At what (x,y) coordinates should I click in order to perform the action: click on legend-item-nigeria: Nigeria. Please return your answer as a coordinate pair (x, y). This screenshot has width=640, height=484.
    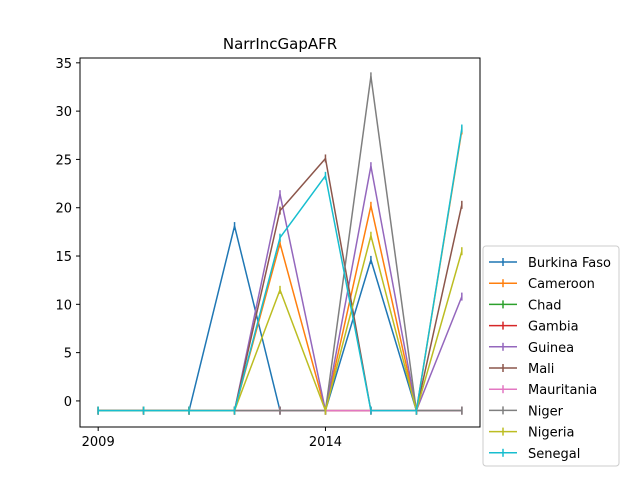
    Looking at the image, I should click on (532, 433).